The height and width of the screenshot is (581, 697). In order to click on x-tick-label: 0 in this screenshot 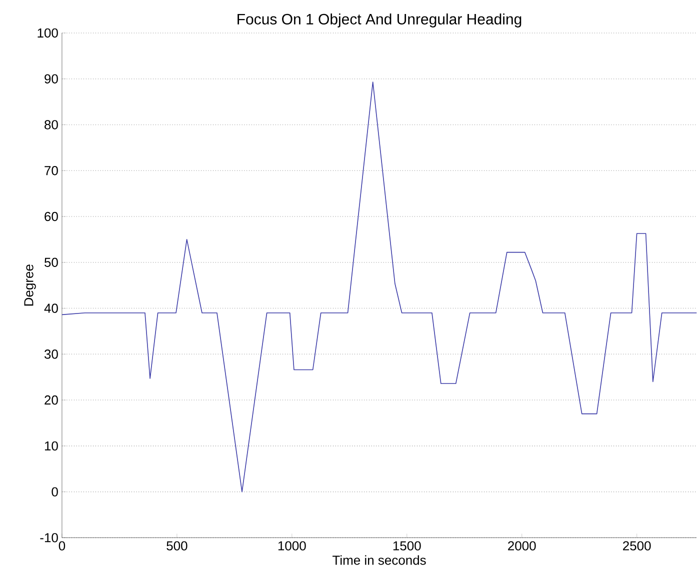, I will do `click(62, 546)`.